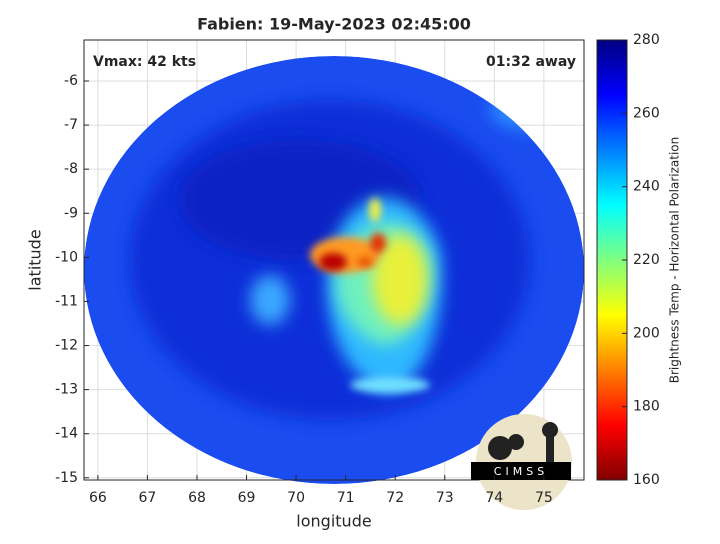 This screenshot has width=720, height=544. Describe the element at coordinates (521, 462) in the screenshot. I see `logo: CIMSS` at that location.